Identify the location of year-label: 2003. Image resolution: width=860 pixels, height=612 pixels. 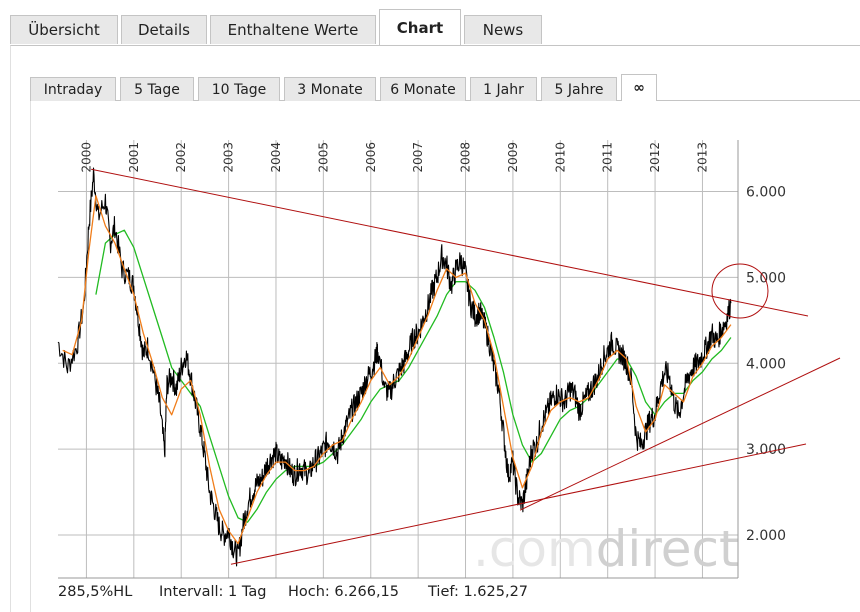
(229, 157).